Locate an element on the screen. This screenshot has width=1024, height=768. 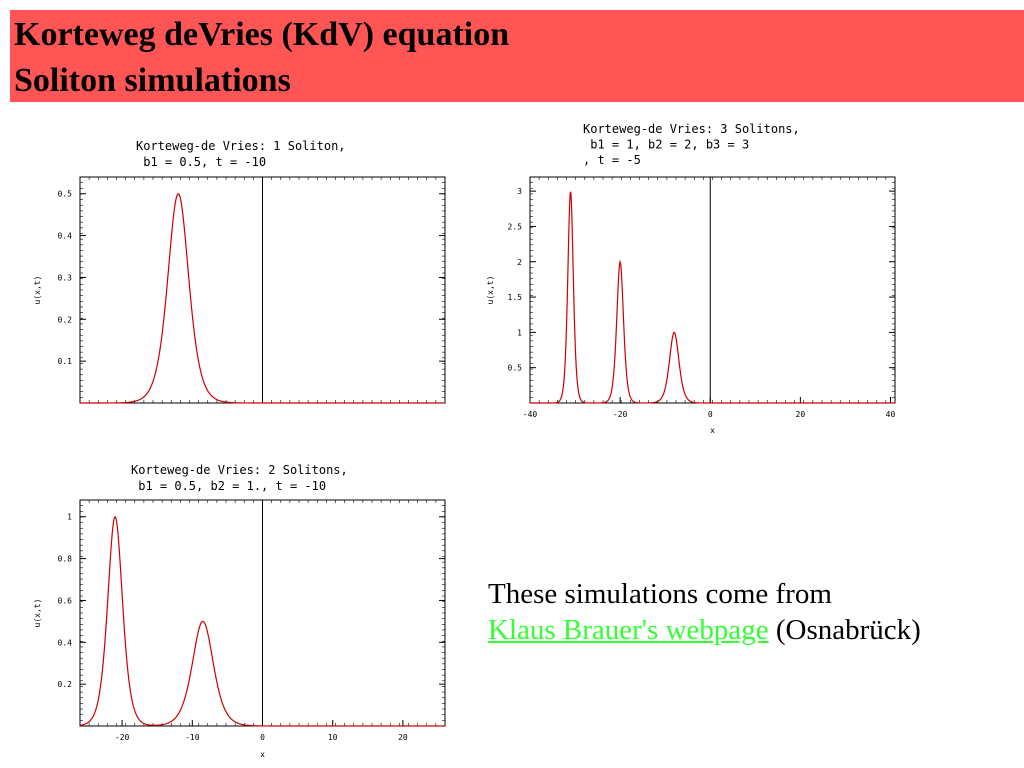
chart-title-line: Korteweg-de Vries: 3 Solitons, is located at coordinates (691, 129).